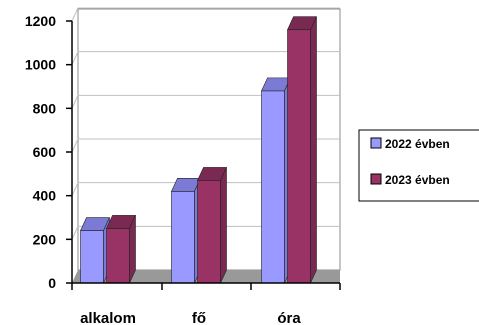 Image resolution: width=479 pixels, height=325 pixels. I want to click on y-tick-label: 800, so click(45, 108).